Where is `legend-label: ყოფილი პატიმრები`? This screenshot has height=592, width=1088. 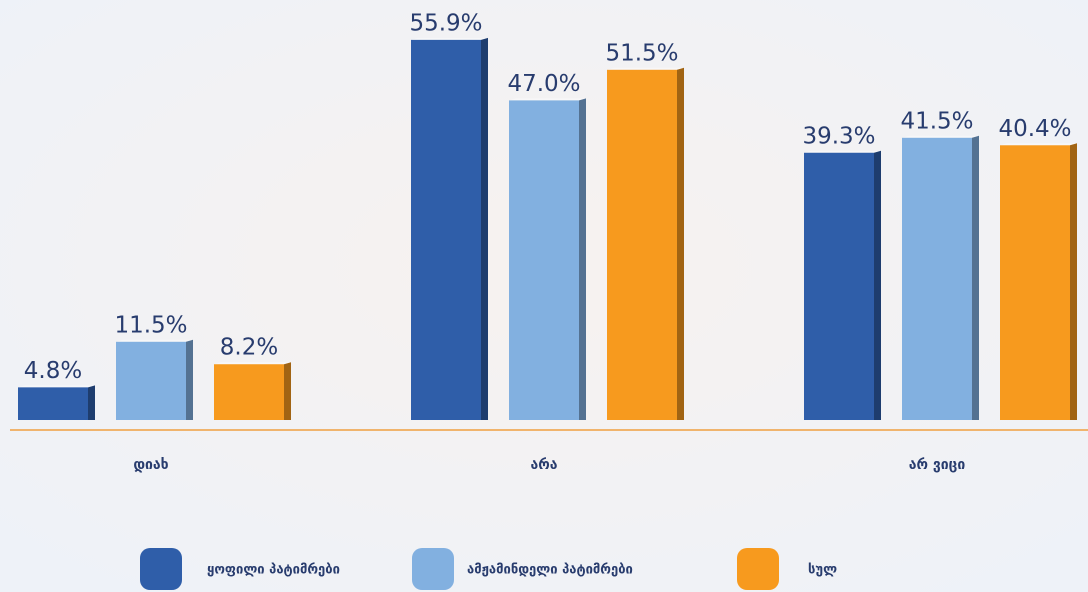 legend-label: ყოფილი პატიმრები is located at coordinates (273, 570).